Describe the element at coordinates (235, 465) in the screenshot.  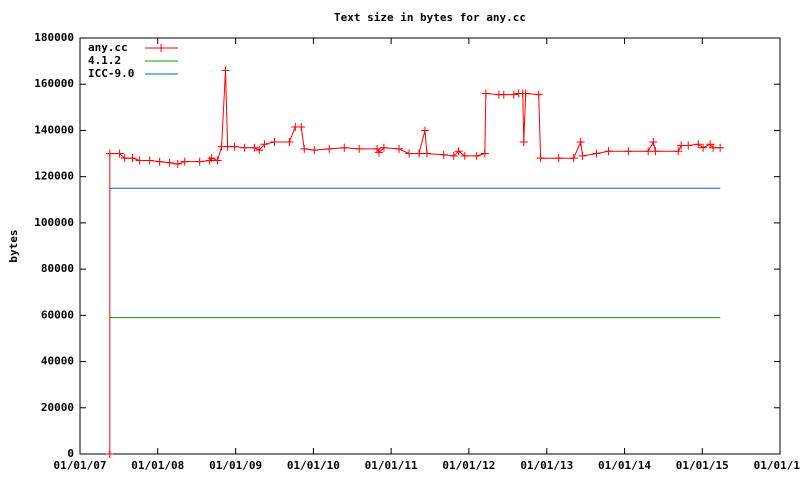
I see `x-tick-label: 01/01/09` at that location.